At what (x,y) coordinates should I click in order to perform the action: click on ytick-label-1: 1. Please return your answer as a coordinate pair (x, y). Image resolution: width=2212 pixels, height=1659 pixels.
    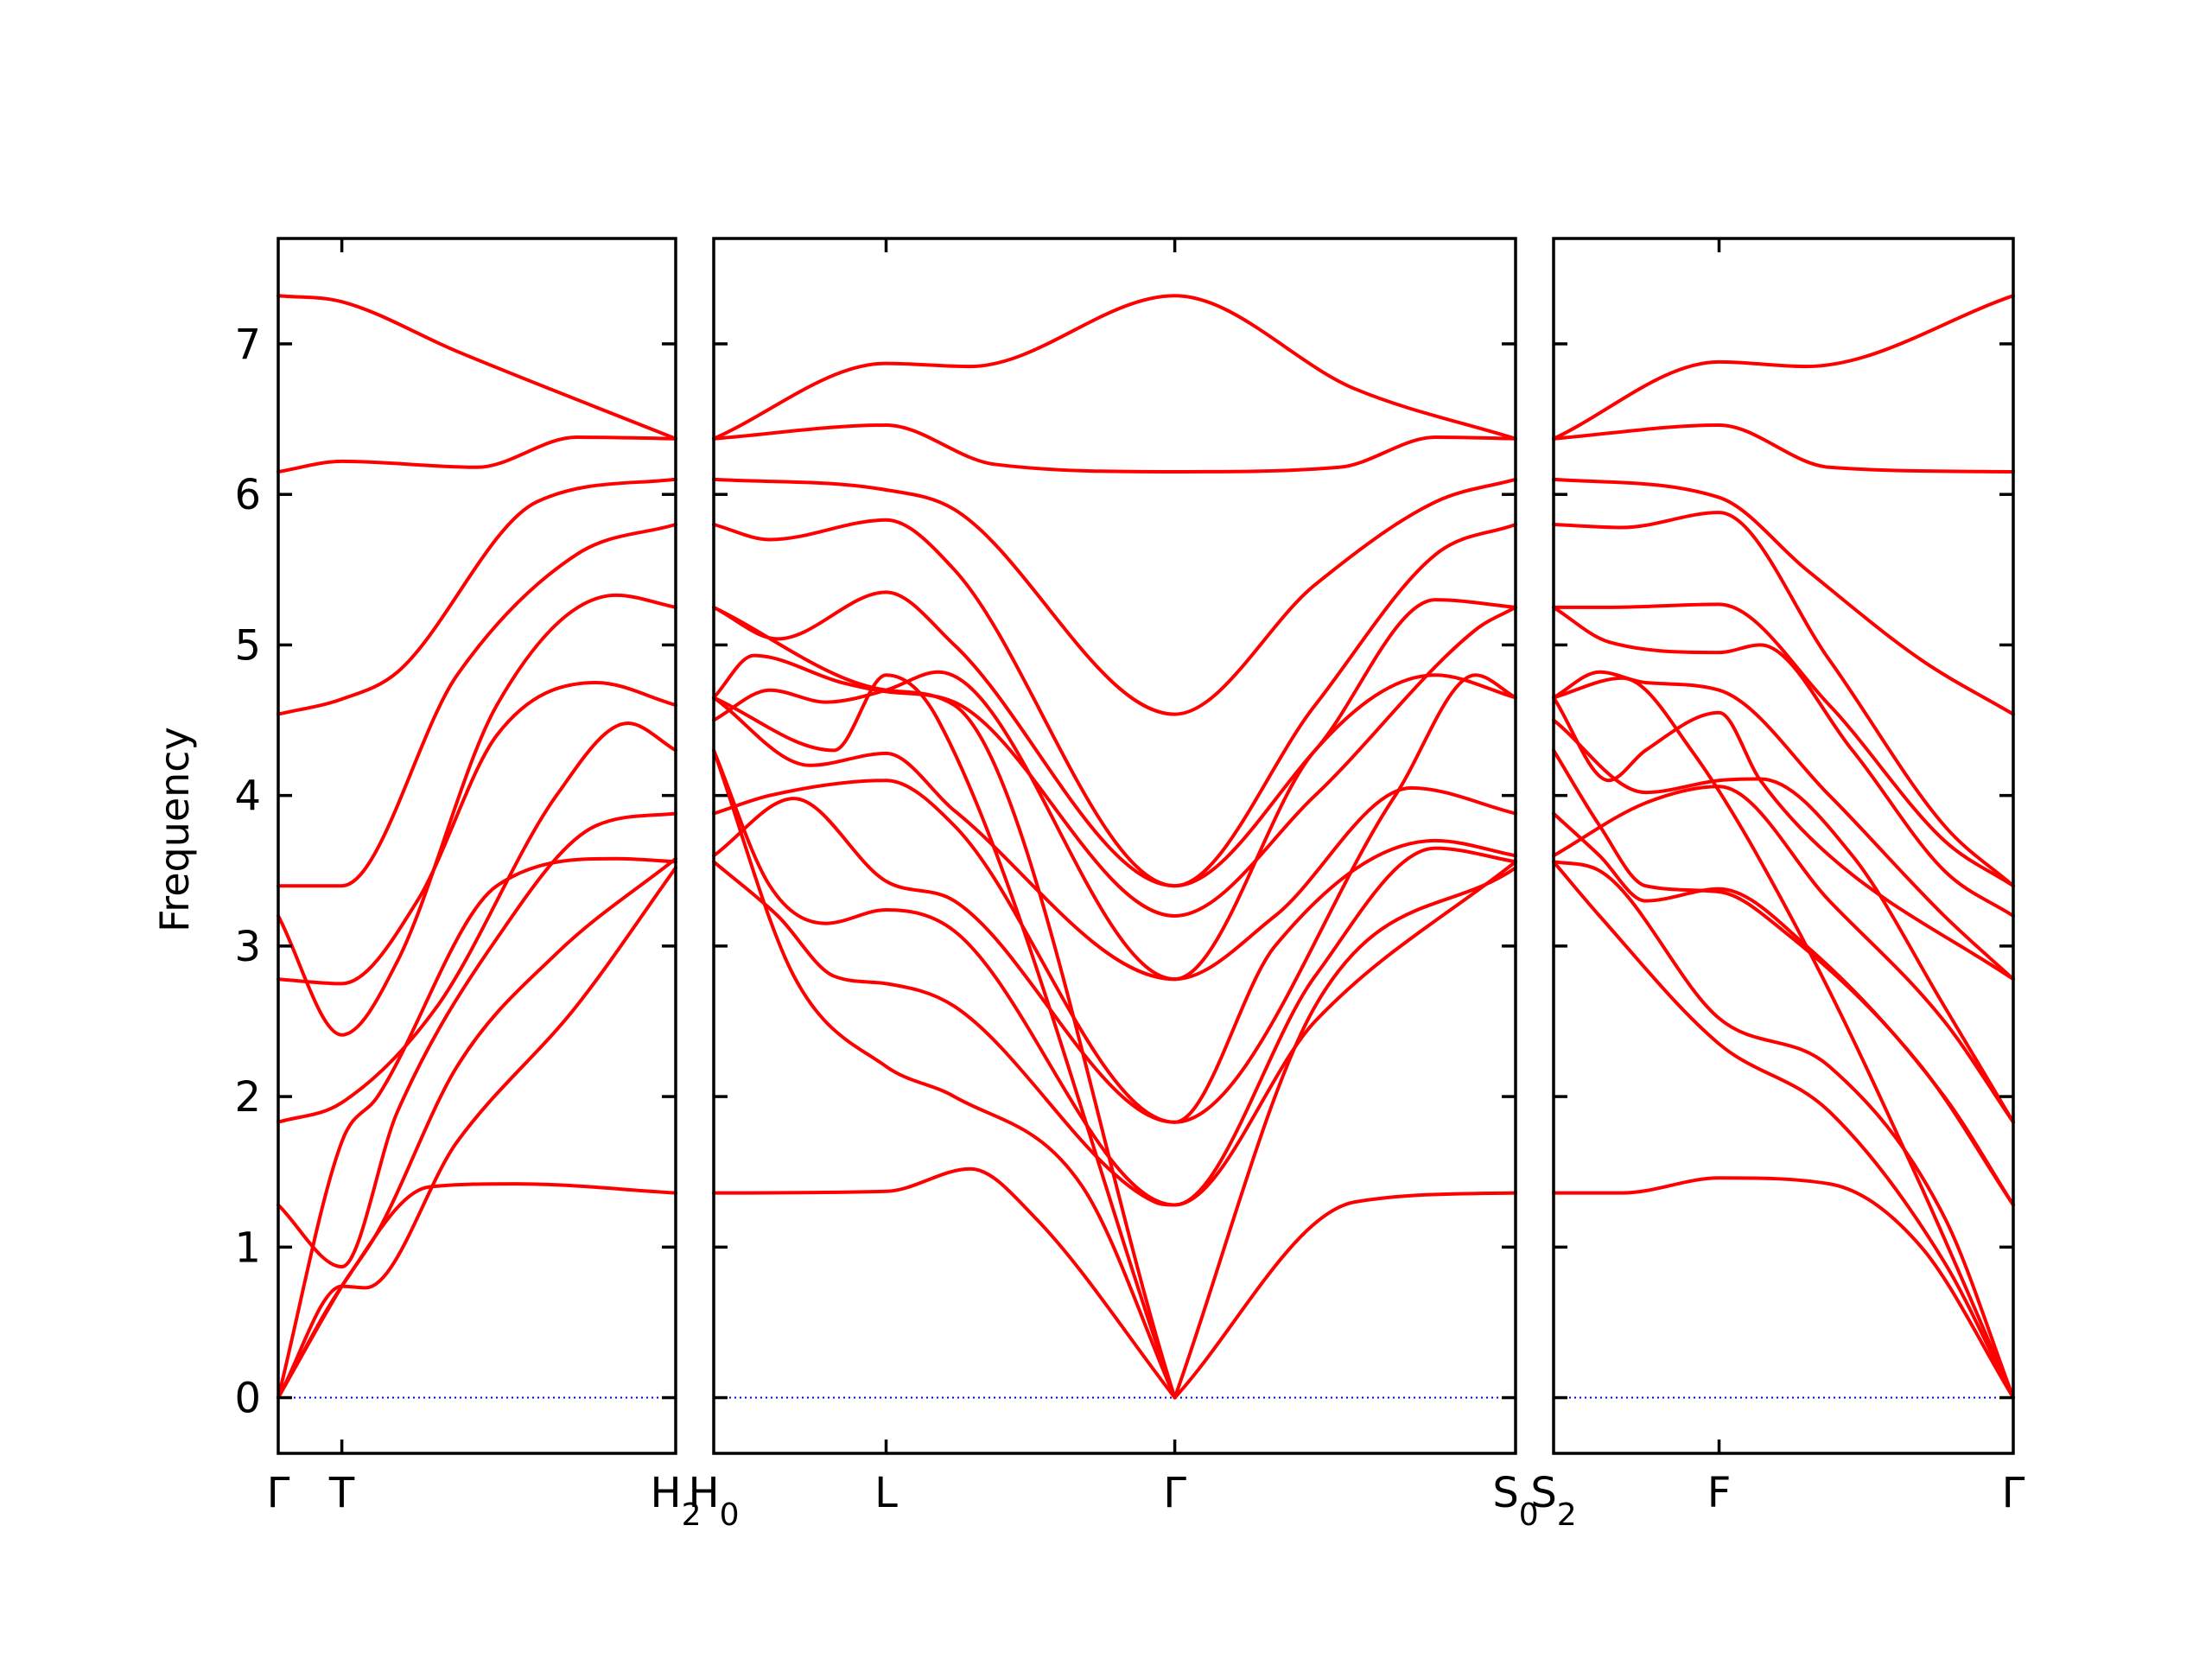
    Looking at the image, I should click on (247, 1248).